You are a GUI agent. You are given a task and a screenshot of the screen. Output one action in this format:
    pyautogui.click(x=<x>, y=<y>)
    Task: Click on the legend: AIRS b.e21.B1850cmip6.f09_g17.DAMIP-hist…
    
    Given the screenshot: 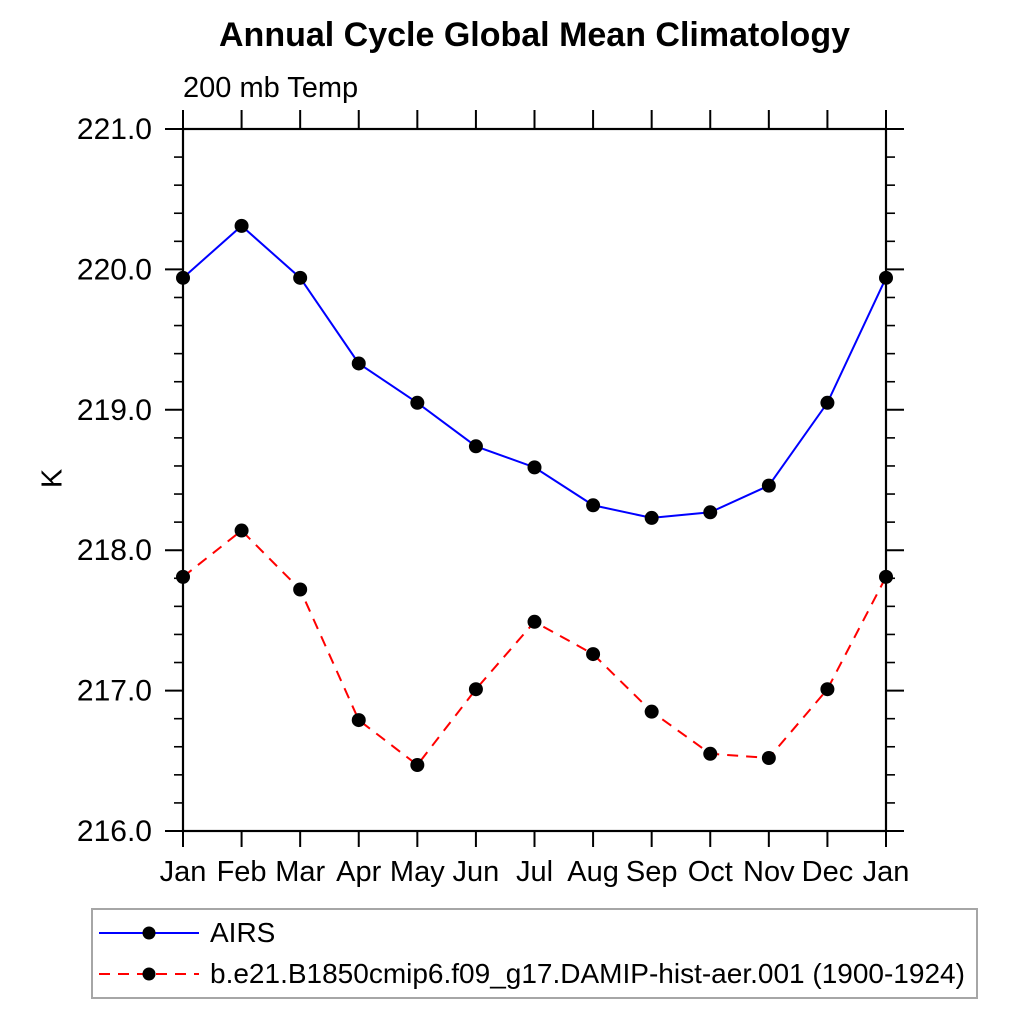 What is the action you would take?
    pyautogui.click(x=534, y=953)
    